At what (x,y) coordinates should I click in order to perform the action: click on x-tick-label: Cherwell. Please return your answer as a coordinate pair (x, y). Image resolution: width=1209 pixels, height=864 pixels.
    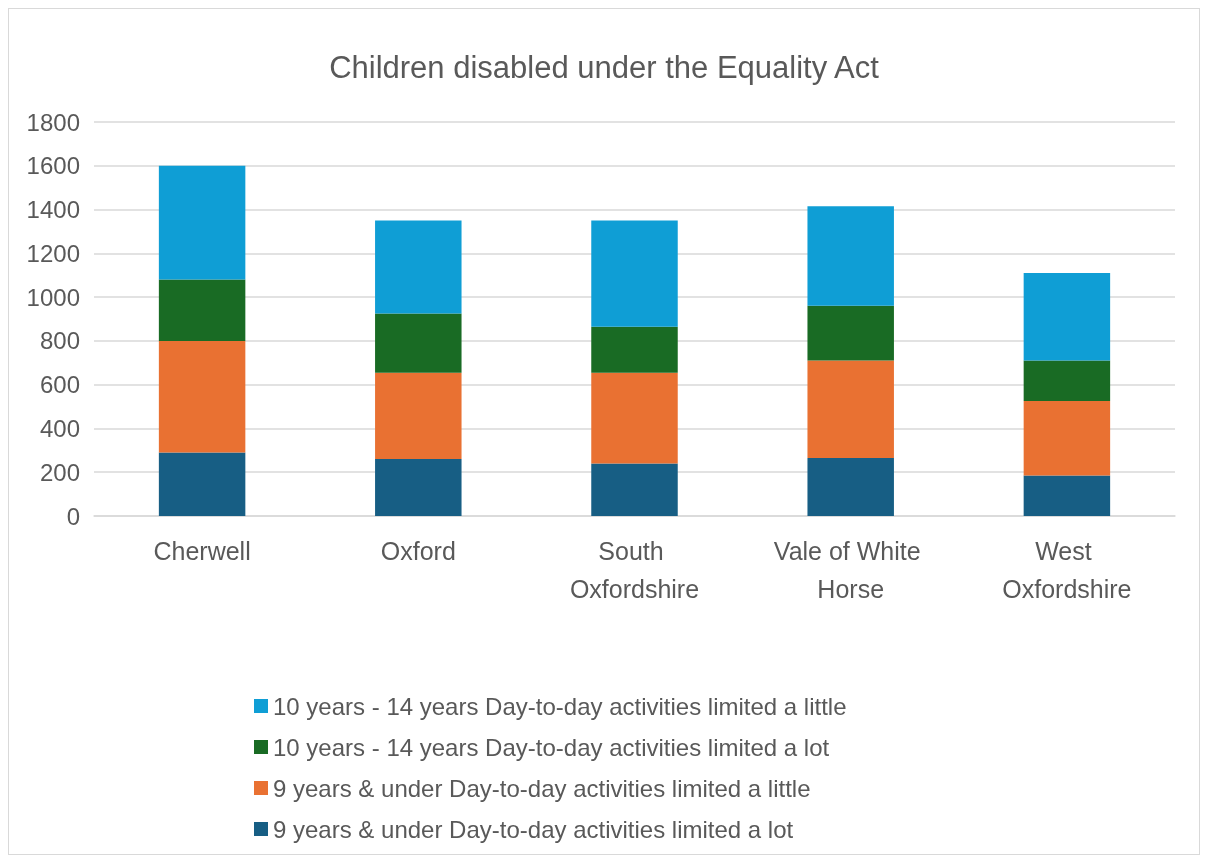
    Looking at the image, I should click on (202, 551).